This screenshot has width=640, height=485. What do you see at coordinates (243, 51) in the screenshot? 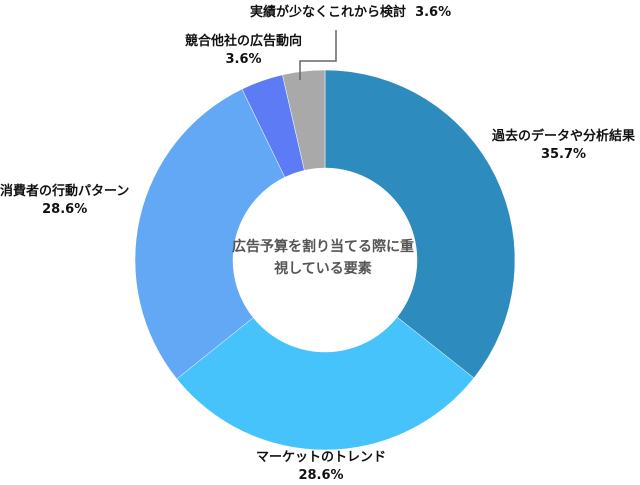
I see `slice-label-competitor: 競合他社の広告動向 3.6%` at bounding box center [243, 51].